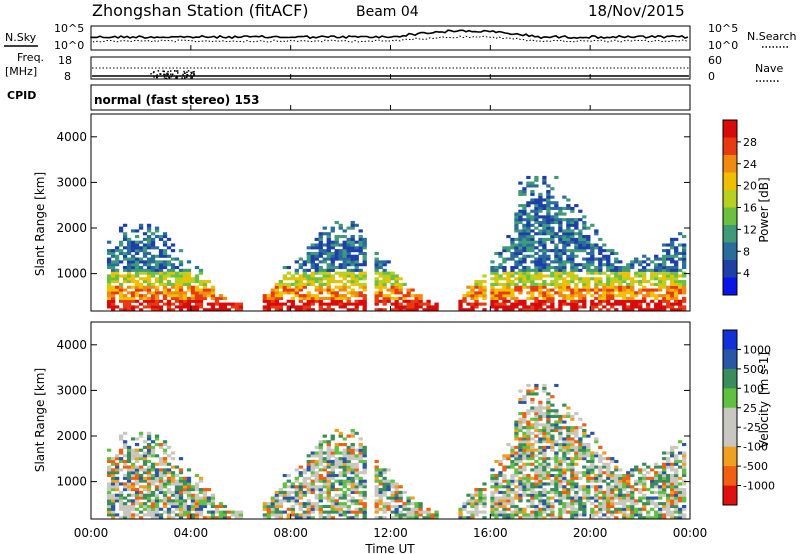 Image resolution: width=800 pixels, height=554 pixels. I want to click on freq-unit-label: [MHz], so click(21, 71).